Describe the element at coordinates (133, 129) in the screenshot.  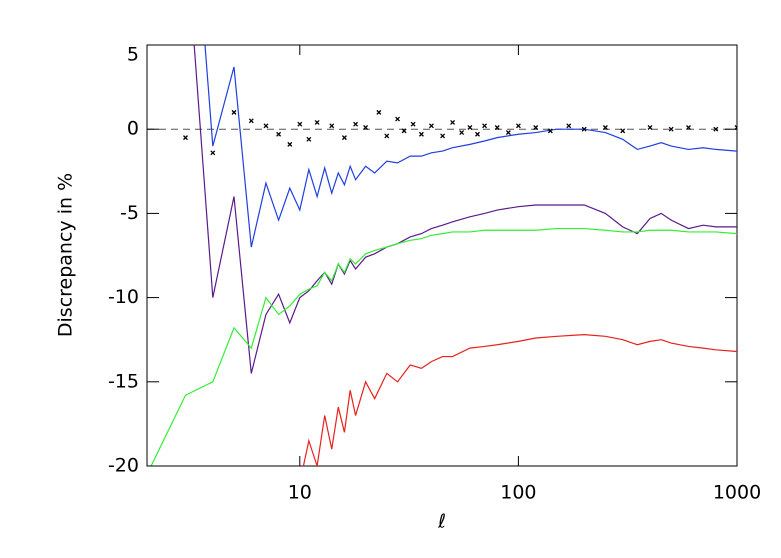
I see `y-tick-label: 0` at that location.